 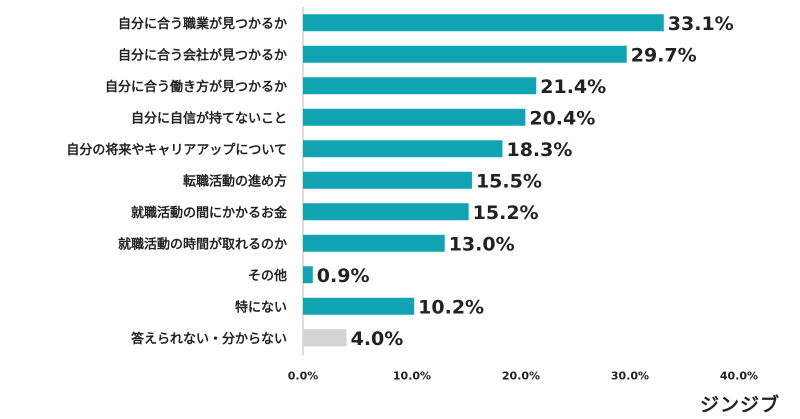 I want to click on category-label: 自分に合う職業が見つかるか, so click(x=202, y=24).